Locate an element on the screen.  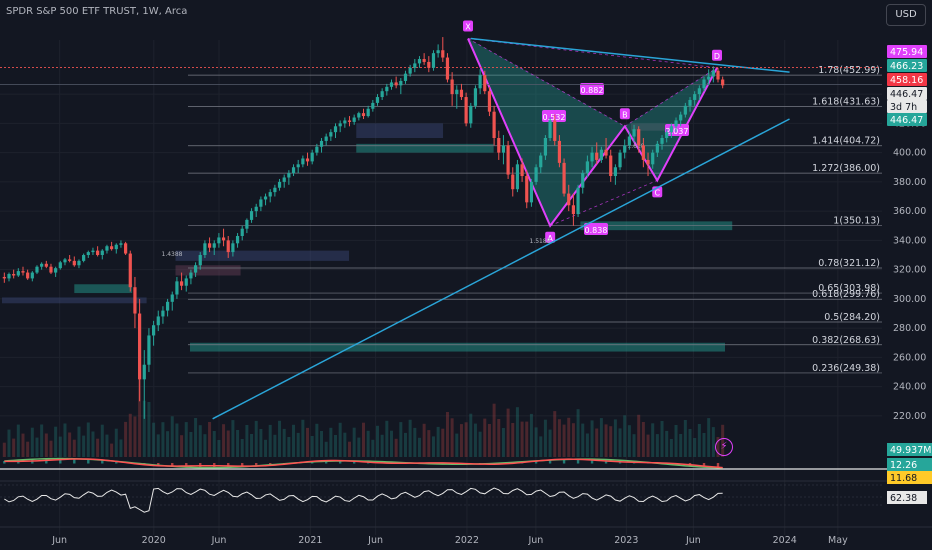
rsi-line is located at coordinates (363, 500).